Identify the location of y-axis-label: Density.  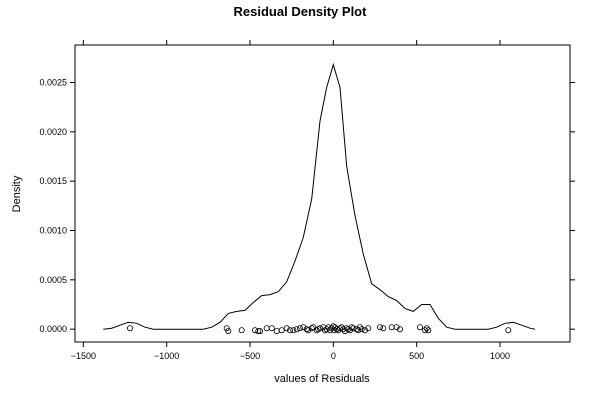
(17, 193).